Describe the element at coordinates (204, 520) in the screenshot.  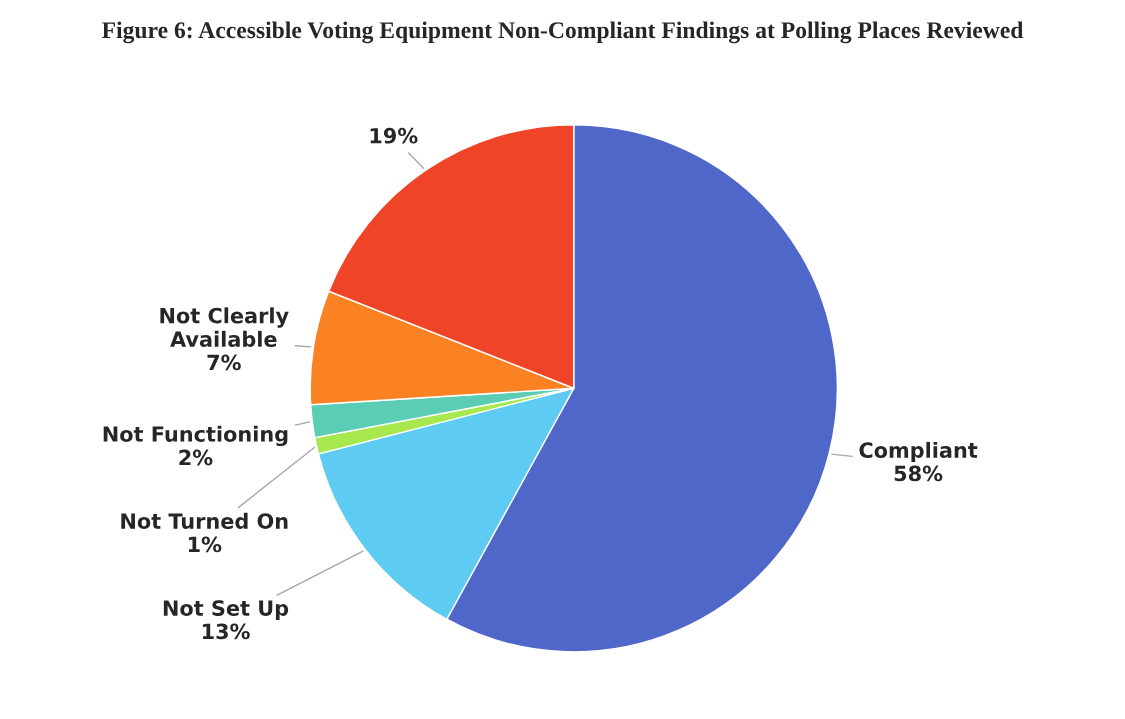
I see `slice-label: Not Turned On` at that location.